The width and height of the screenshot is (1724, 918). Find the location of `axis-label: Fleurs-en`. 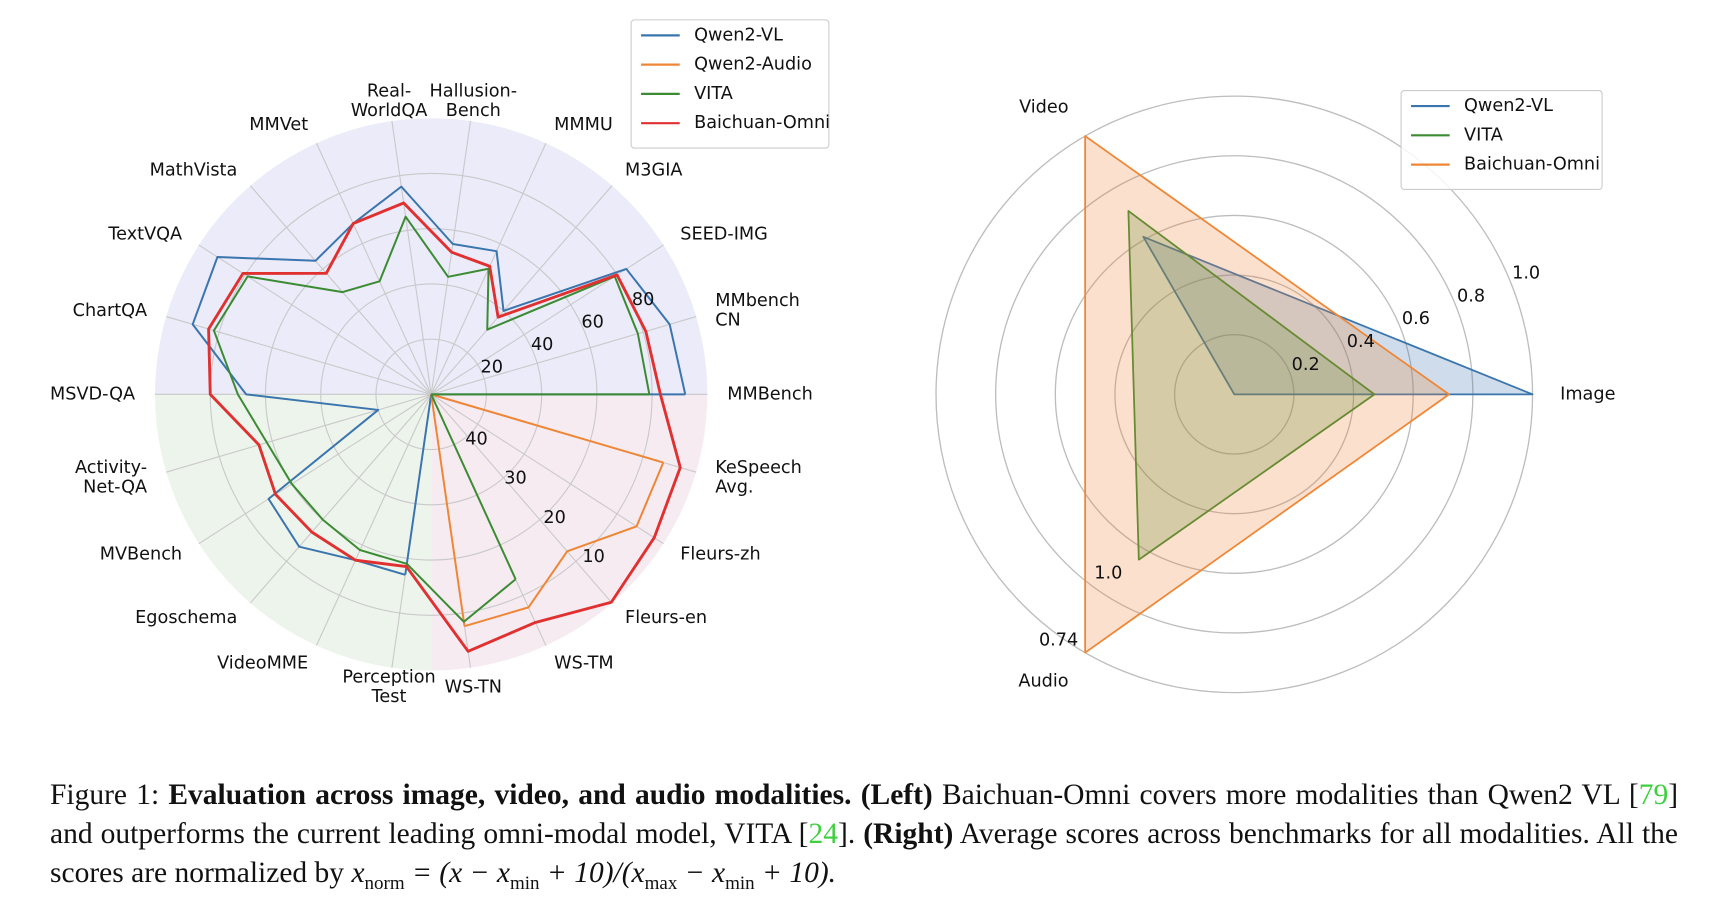

axis-label: Fleurs-en is located at coordinates (666, 618).